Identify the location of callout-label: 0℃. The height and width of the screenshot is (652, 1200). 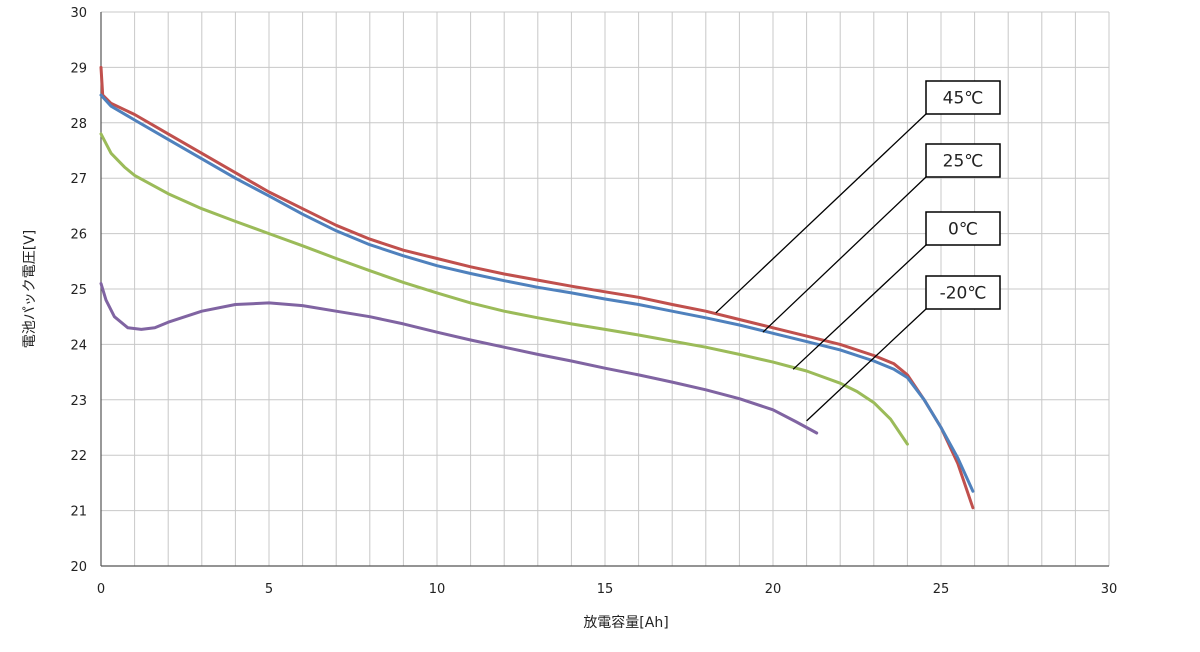
(963, 230).